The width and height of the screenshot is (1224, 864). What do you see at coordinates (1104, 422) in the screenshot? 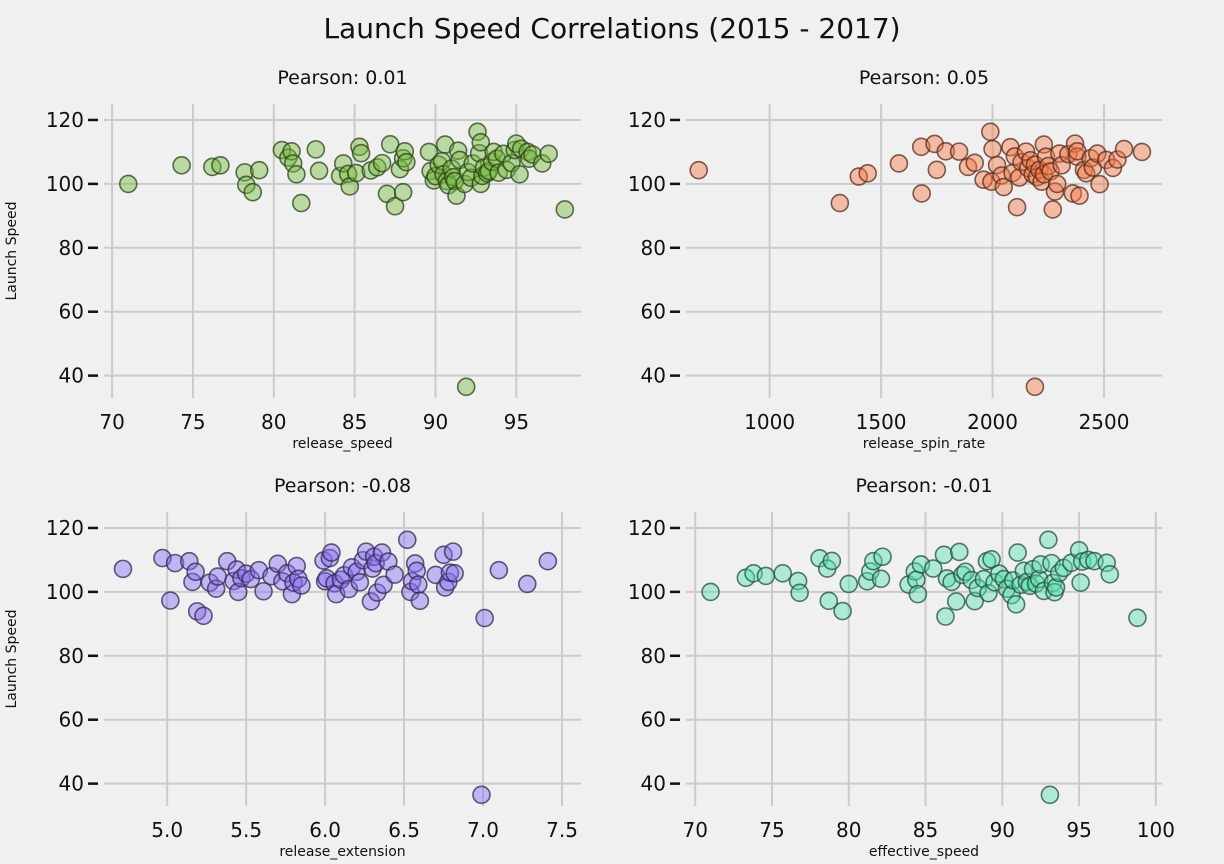
I see `x-tick-label: 2500` at bounding box center [1104, 422].